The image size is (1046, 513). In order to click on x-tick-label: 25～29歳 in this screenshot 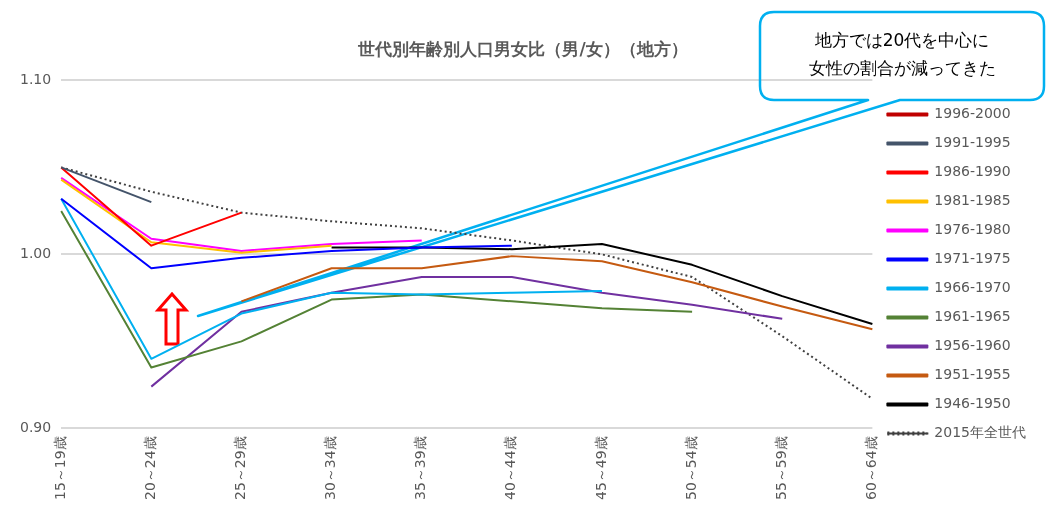, I will do `click(240, 468)`.